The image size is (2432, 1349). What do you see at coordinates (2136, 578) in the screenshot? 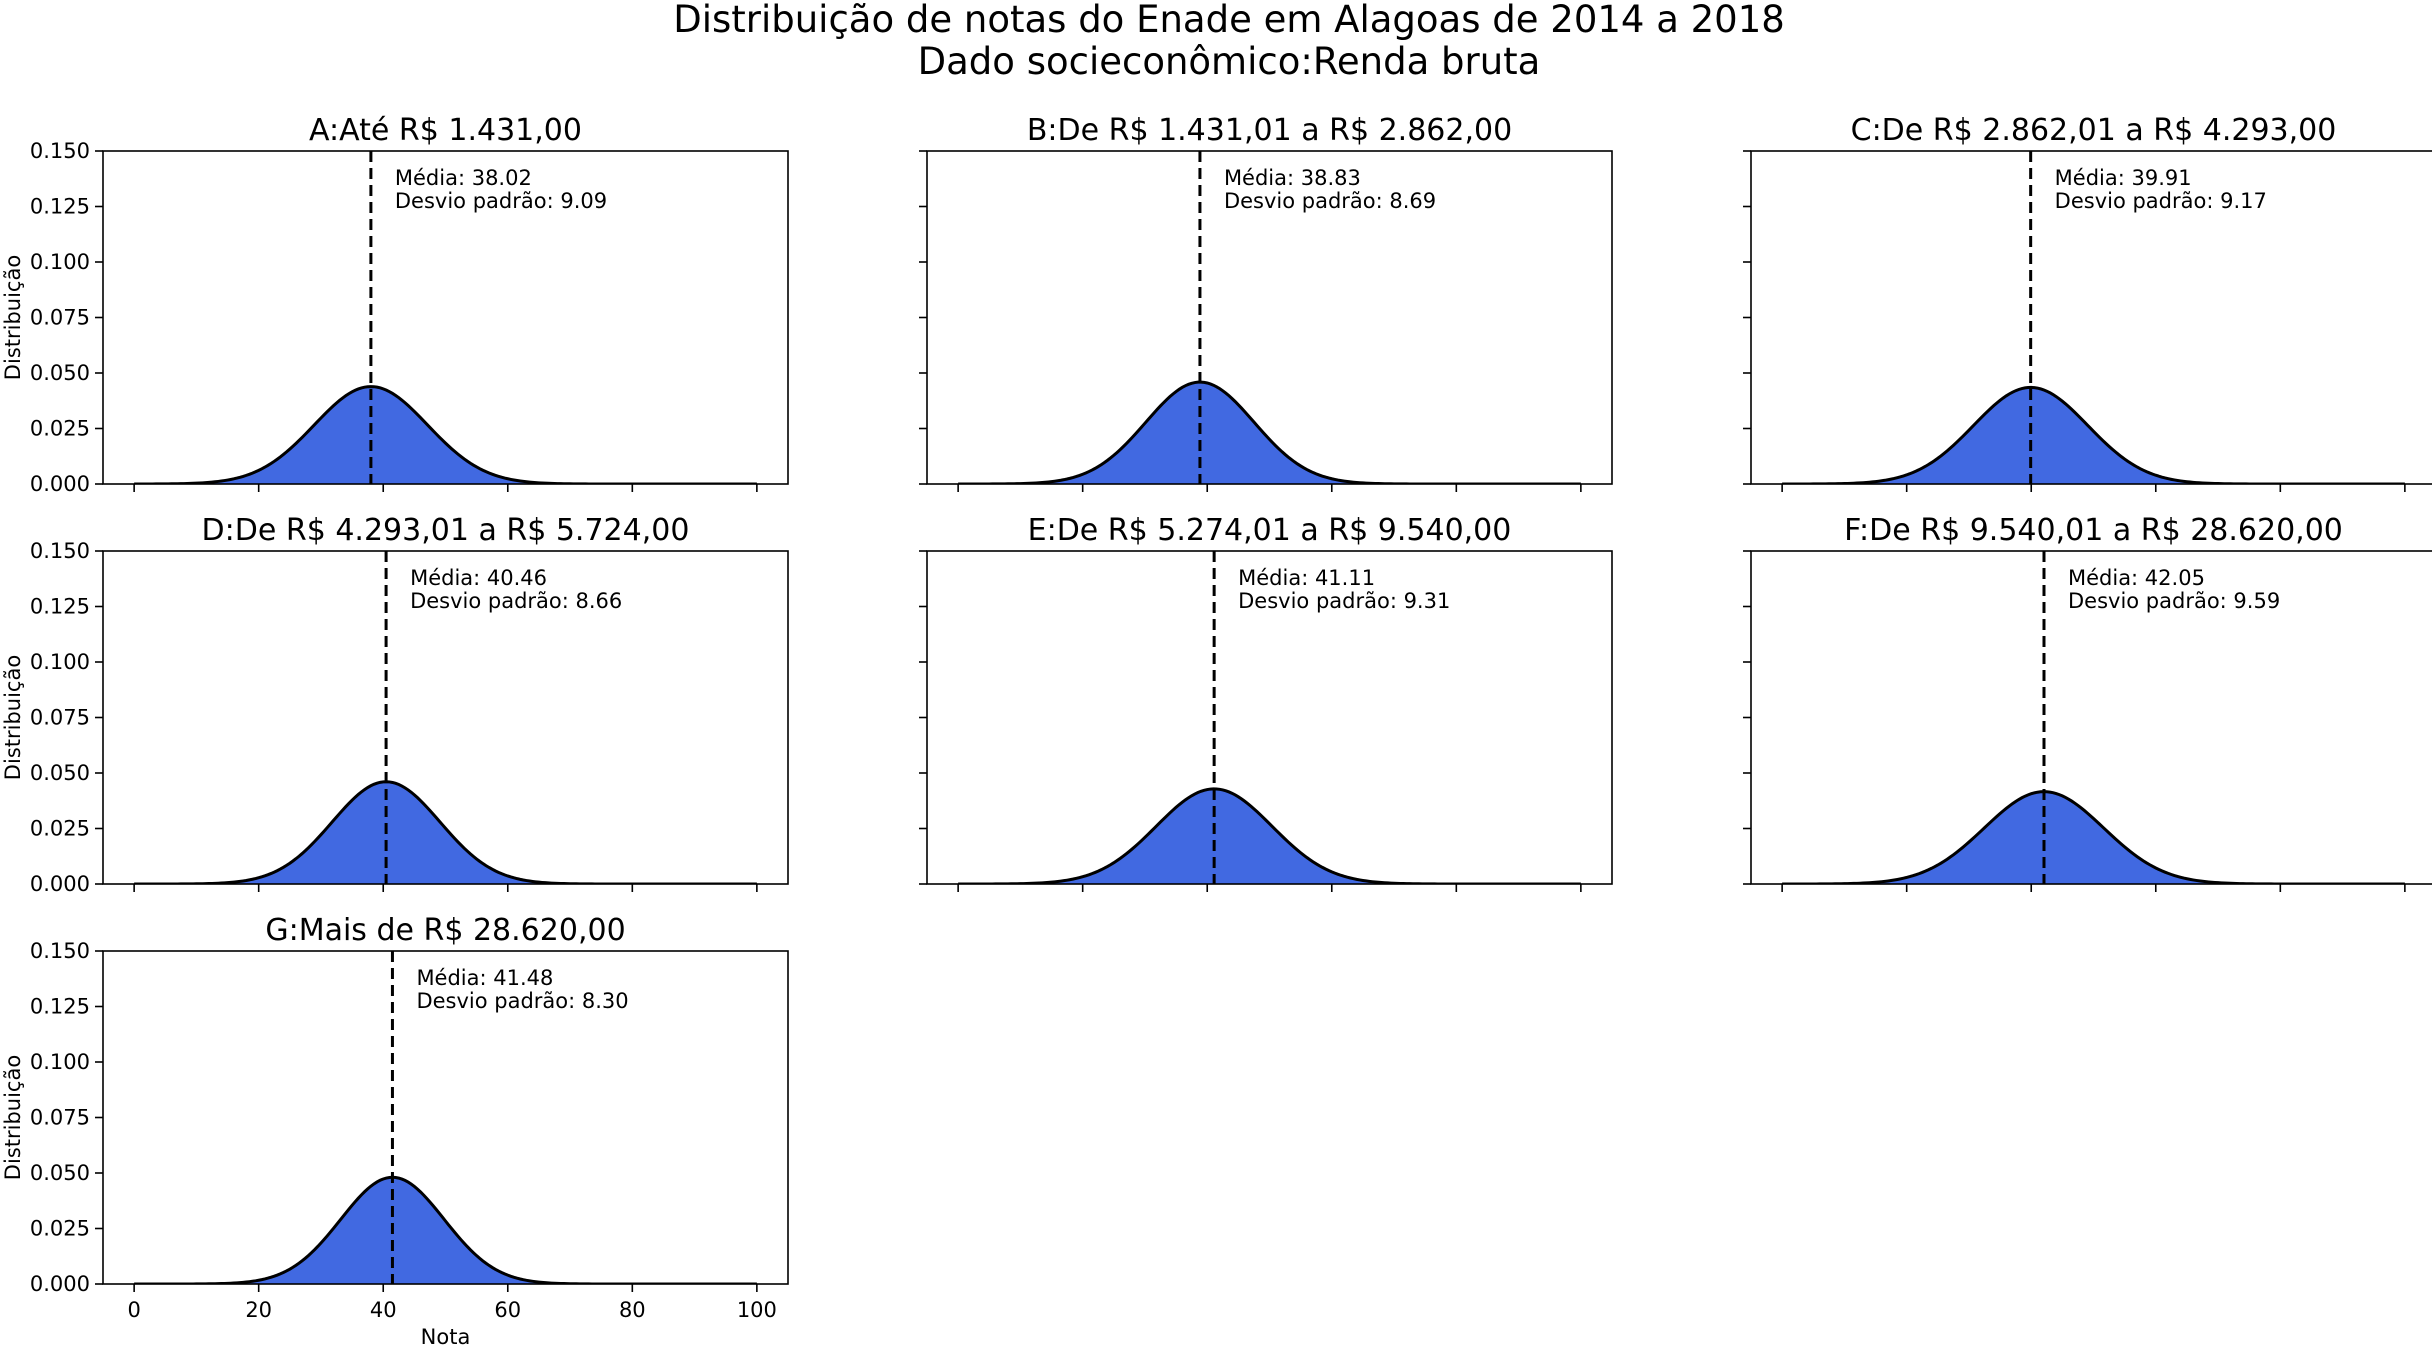
I see `panel-f-mean-annotation: Média: 42.05` at bounding box center [2136, 578].